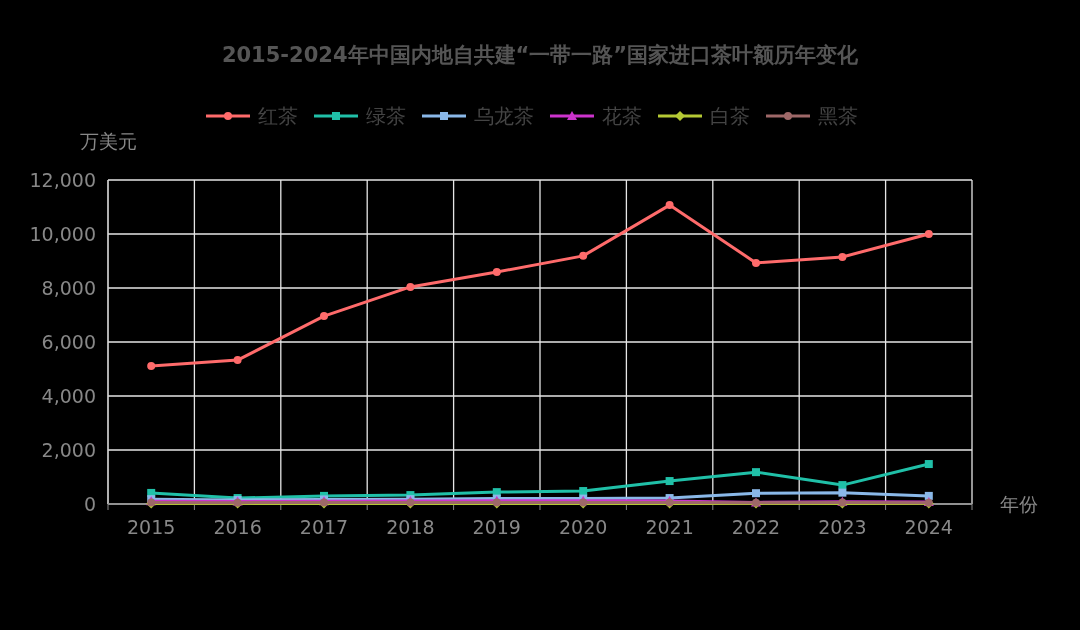 Image resolution: width=1080 pixels, height=630 pixels. What do you see at coordinates (278, 116) in the screenshot?
I see `legend-label: 红茶` at bounding box center [278, 116].